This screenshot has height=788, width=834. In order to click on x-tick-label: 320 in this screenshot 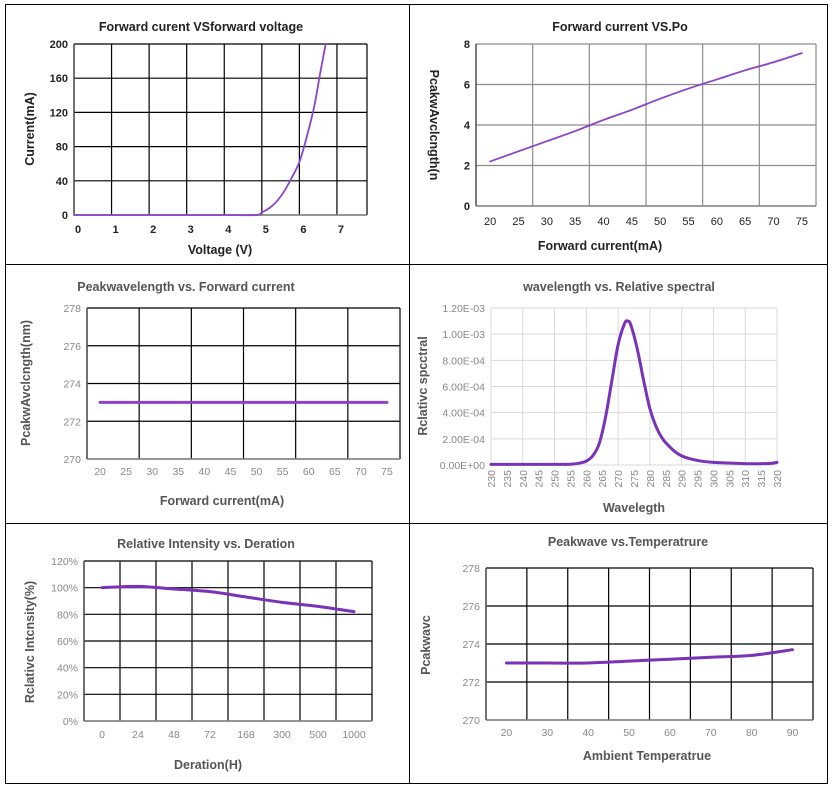, I will do `click(778, 479)`.